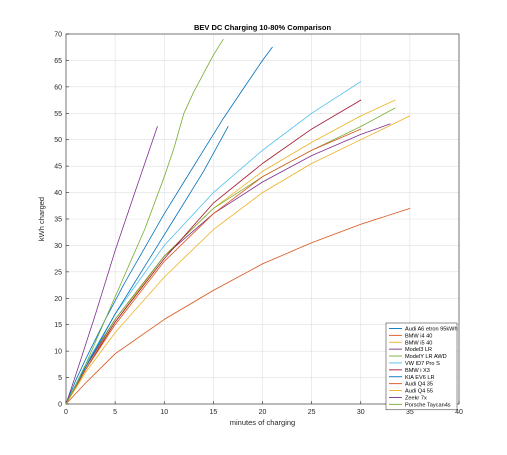  Describe the element at coordinates (418, 350) in the screenshot. I see `legend-label: Model3 LR` at that location.